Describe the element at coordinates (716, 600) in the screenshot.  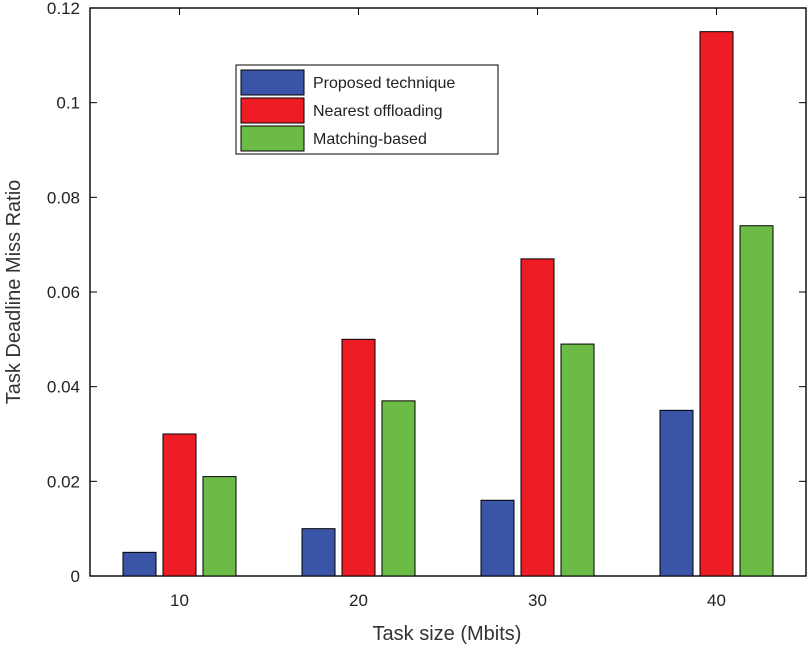
I see `x-tick-label: 40` at that location.